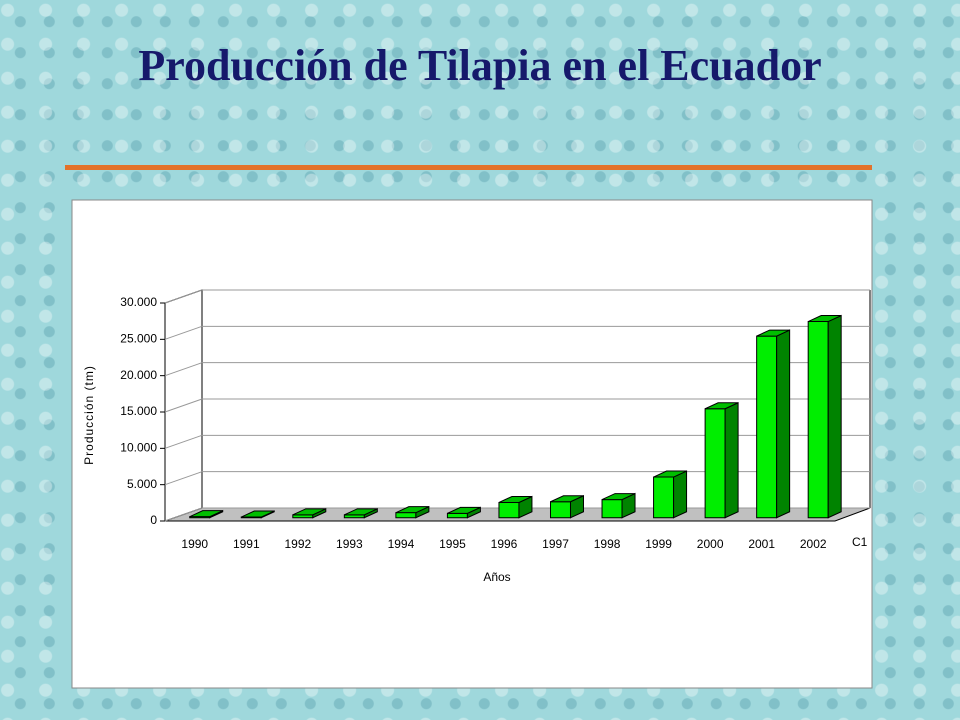 The width and height of the screenshot is (960, 720). I want to click on y-tick-label: 15.000, so click(138, 411).